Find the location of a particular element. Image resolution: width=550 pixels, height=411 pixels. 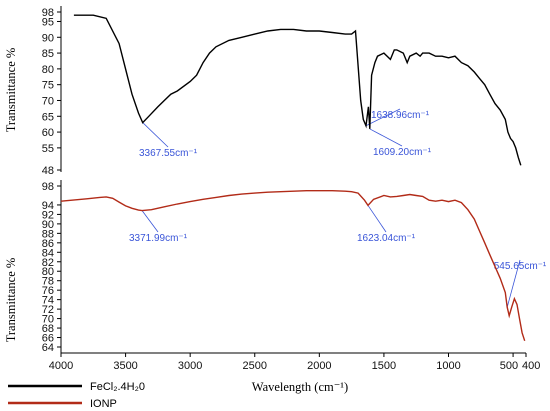

top-annotations: 3367.55cm⁻¹ 1638.96cm⁻¹ 1609.20cm⁻¹ is located at coordinates (285, 133).